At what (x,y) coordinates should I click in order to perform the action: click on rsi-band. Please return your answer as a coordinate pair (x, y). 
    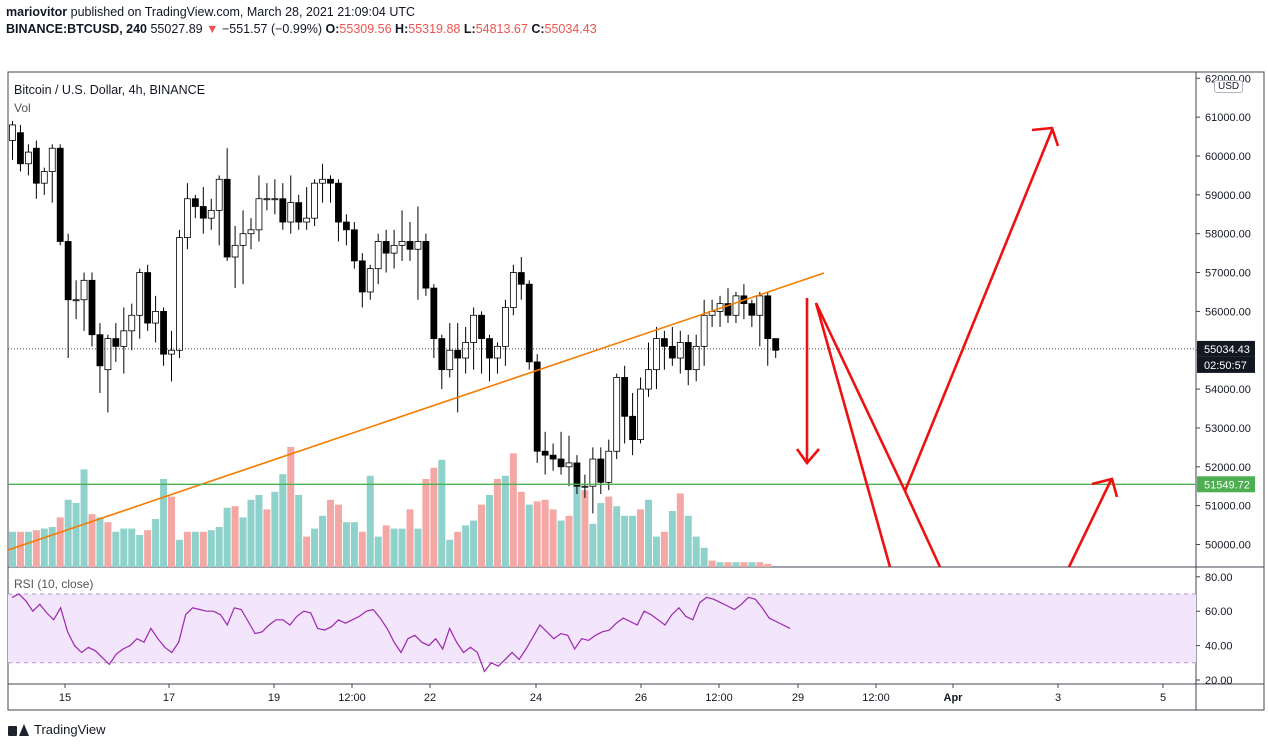
    Looking at the image, I should click on (602, 628).